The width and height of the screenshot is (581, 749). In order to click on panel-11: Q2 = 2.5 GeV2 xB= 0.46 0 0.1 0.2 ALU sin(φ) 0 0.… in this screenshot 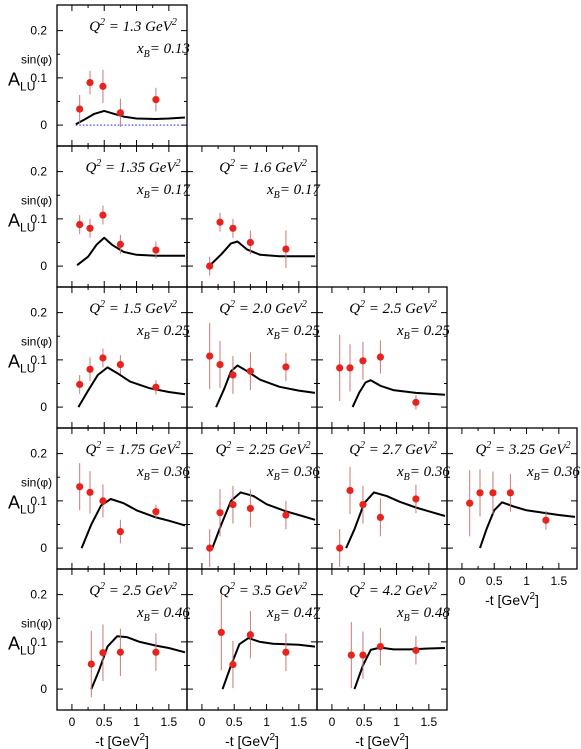, I will do `click(99, 658)`.